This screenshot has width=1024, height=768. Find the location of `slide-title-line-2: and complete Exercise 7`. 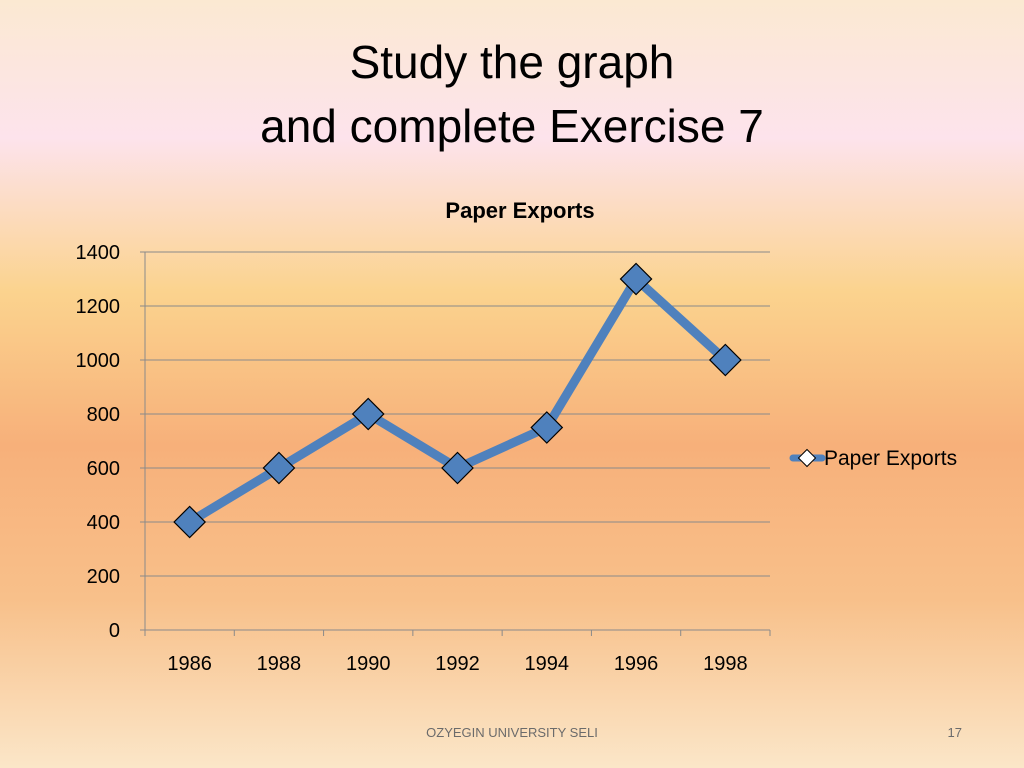

slide-title-line-2: and complete Exercise 7 is located at coordinates (512, 126).